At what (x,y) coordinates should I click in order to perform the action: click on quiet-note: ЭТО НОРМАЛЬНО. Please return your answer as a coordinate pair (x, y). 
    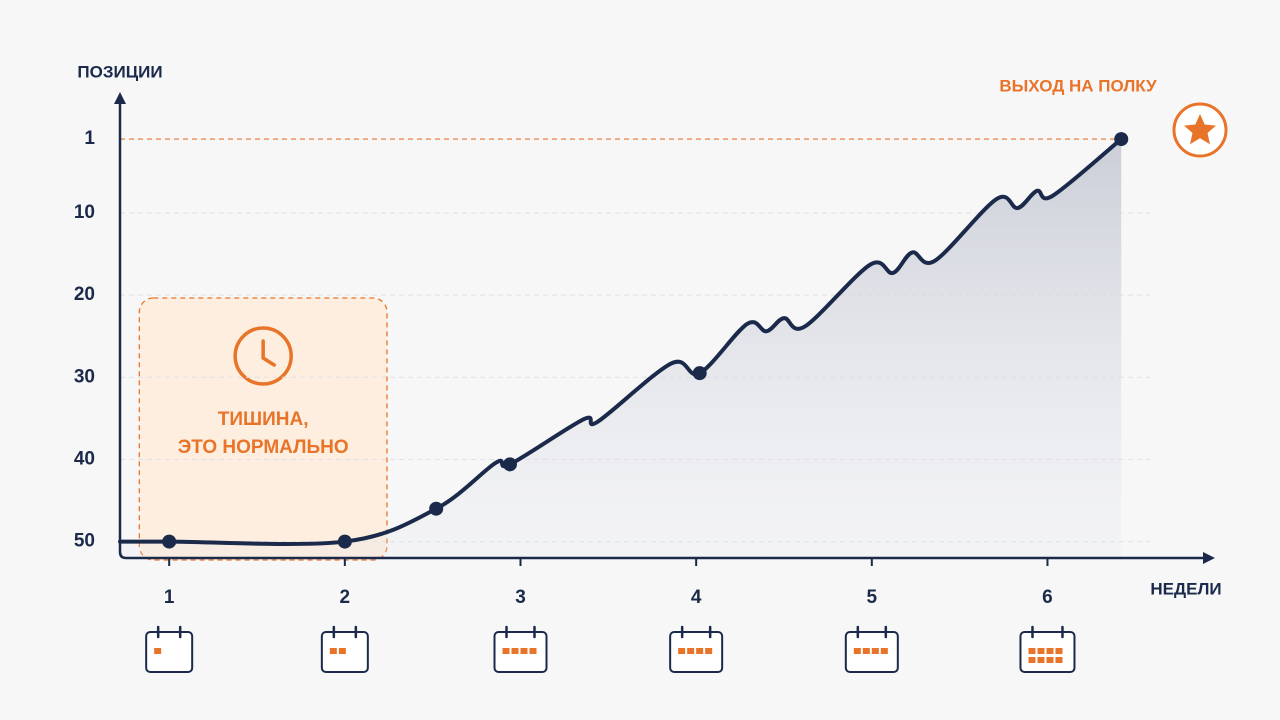
    Looking at the image, I should click on (263, 447).